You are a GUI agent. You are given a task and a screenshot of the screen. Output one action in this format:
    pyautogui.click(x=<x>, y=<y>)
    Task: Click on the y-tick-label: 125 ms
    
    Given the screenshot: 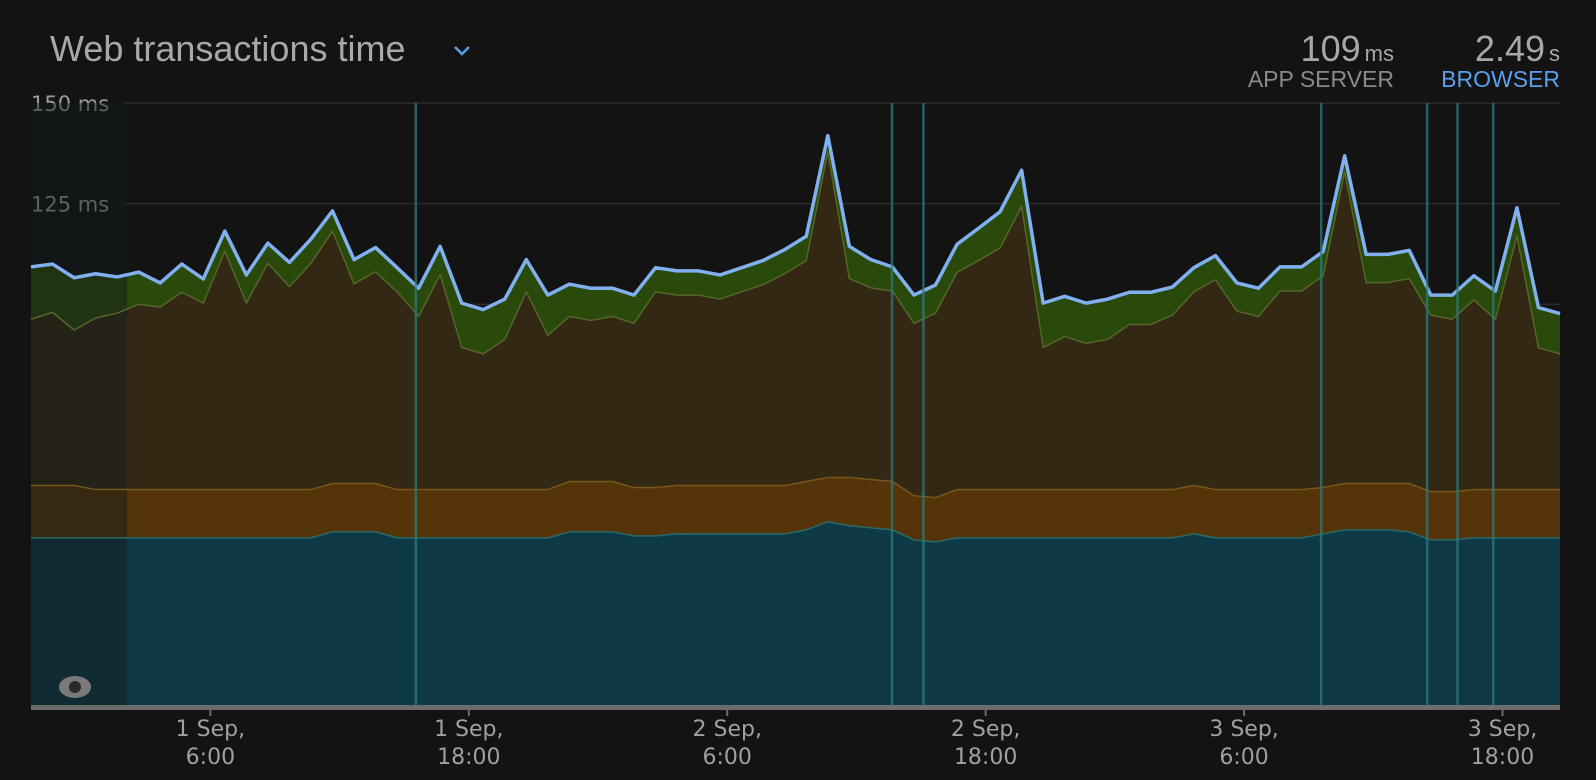 What is the action you would take?
    pyautogui.click(x=70, y=205)
    